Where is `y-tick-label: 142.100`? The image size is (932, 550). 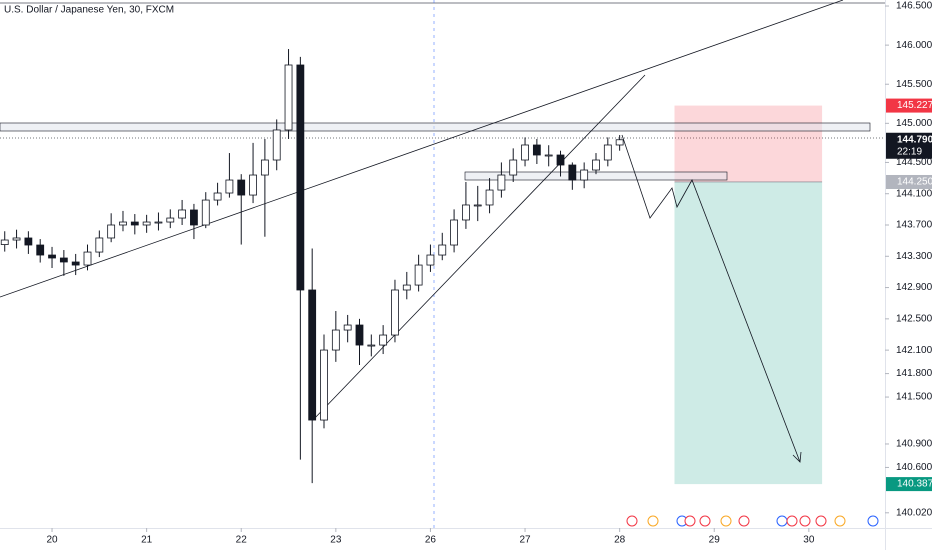 y-tick-label: 142.100 is located at coordinates (914, 350).